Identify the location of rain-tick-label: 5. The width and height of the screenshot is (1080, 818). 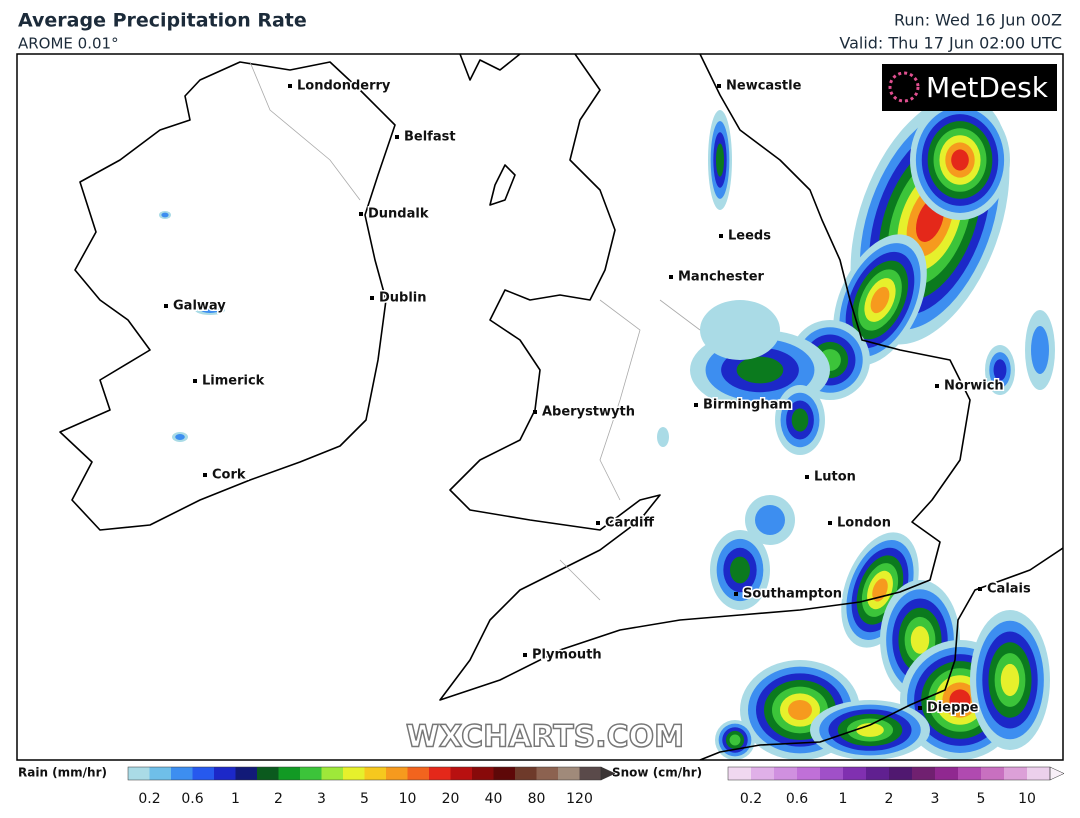
(364, 799).